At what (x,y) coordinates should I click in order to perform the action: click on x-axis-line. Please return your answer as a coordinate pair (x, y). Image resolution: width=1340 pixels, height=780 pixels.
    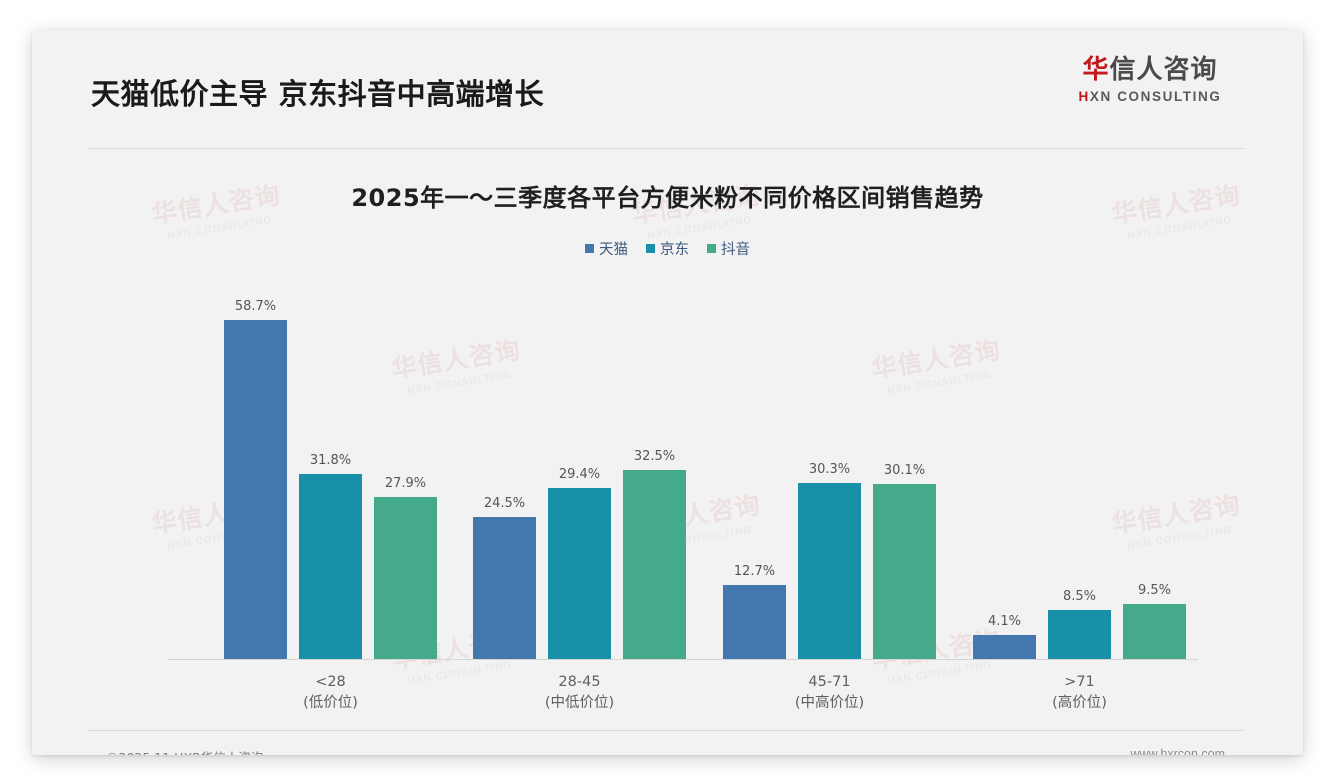
    Looking at the image, I should click on (683, 659).